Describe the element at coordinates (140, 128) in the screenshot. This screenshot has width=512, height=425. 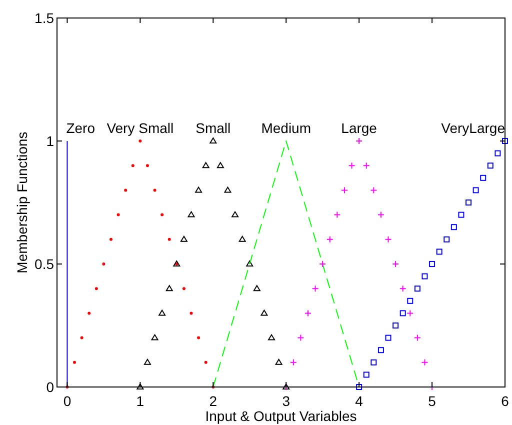
I see `series-label: Very Small` at that location.